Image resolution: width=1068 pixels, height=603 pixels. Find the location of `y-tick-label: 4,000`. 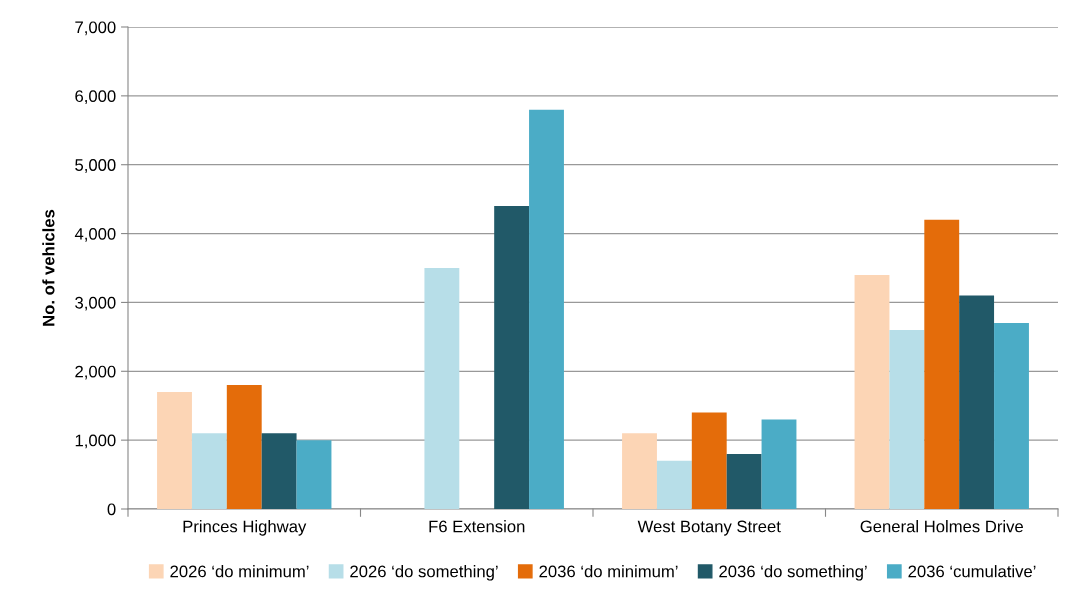

y-tick-label: 4,000 is located at coordinates (95, 234).